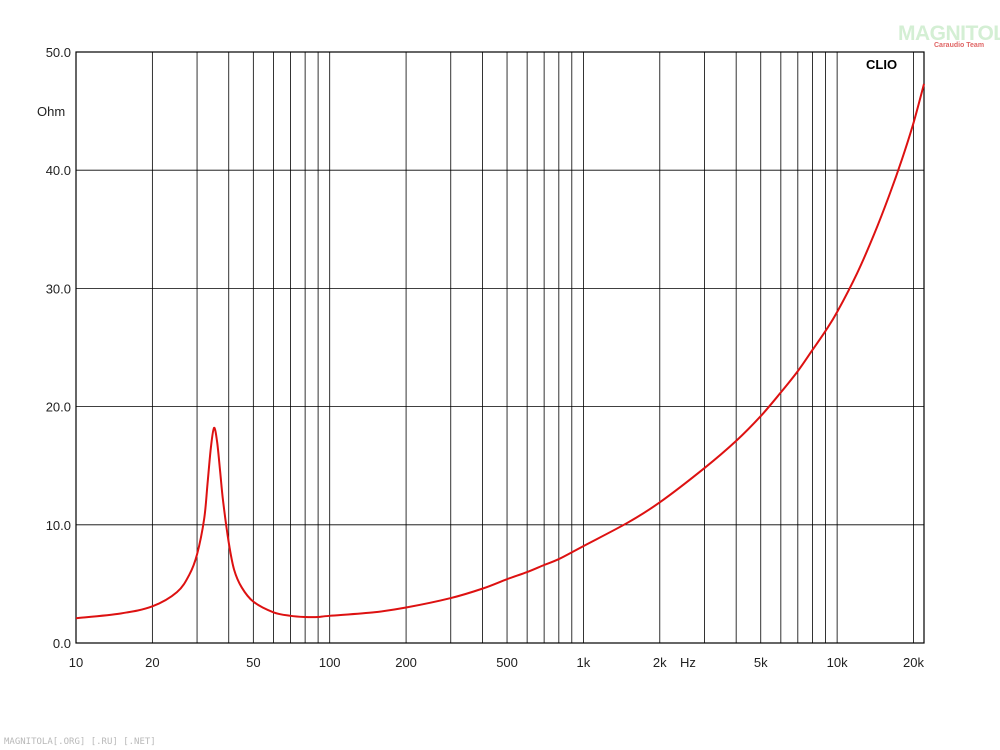 The height and width of the screenshot is (750, 1000). What do you see at coordinates (584, 662) in the screenshot?
I see `x-tick-label: 1k` at bounding box center [584, 662].